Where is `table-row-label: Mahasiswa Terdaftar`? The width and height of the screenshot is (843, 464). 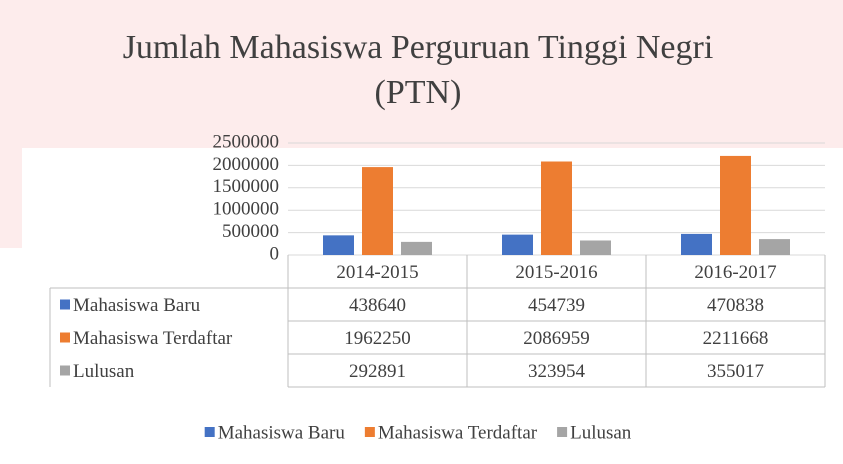 table-row-label: Mahasiswa Terdaftar is located at coordinates (153, 338).